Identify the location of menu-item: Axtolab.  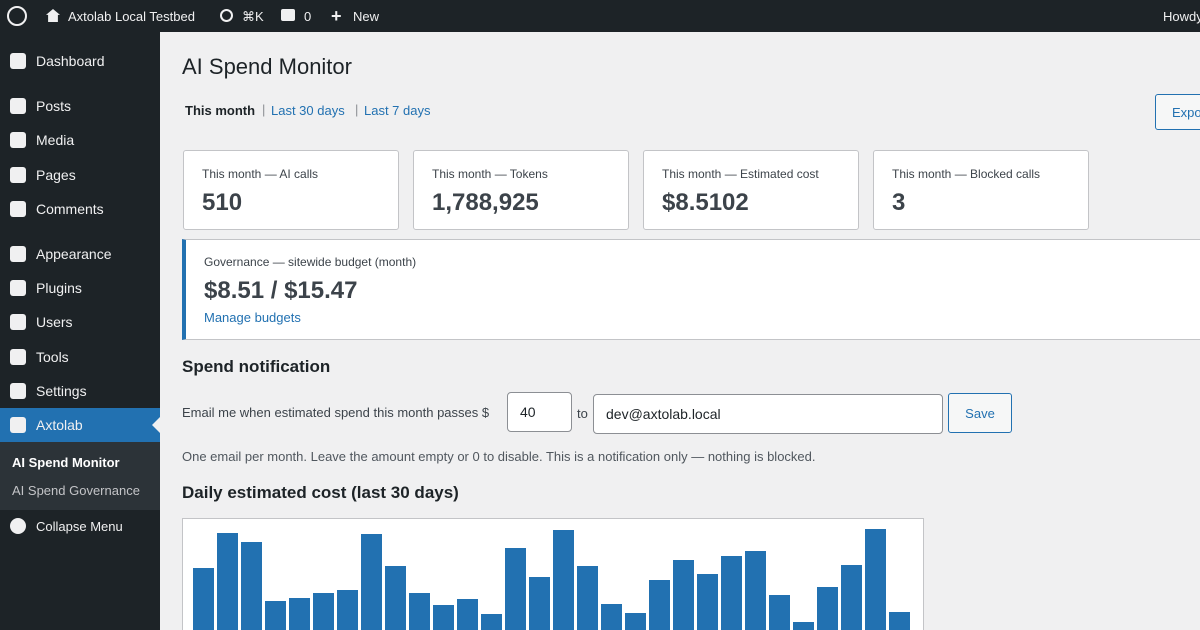
(59, 425).